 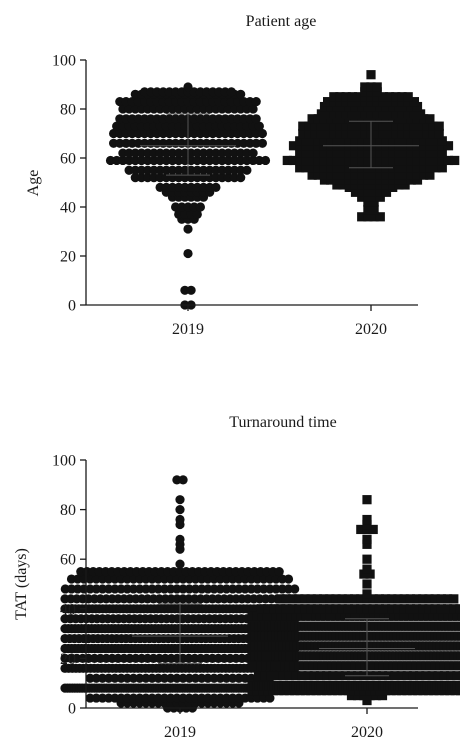 I want to click on y-tick-label: 60, so click(x=68, y=159).